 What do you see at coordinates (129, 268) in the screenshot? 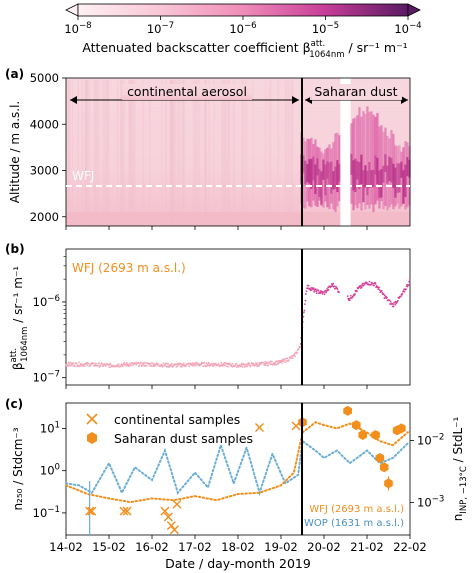
I see `panel-b-station-label: WFJ (2693 m a.s.l.)` at bounding box center [129, 268].